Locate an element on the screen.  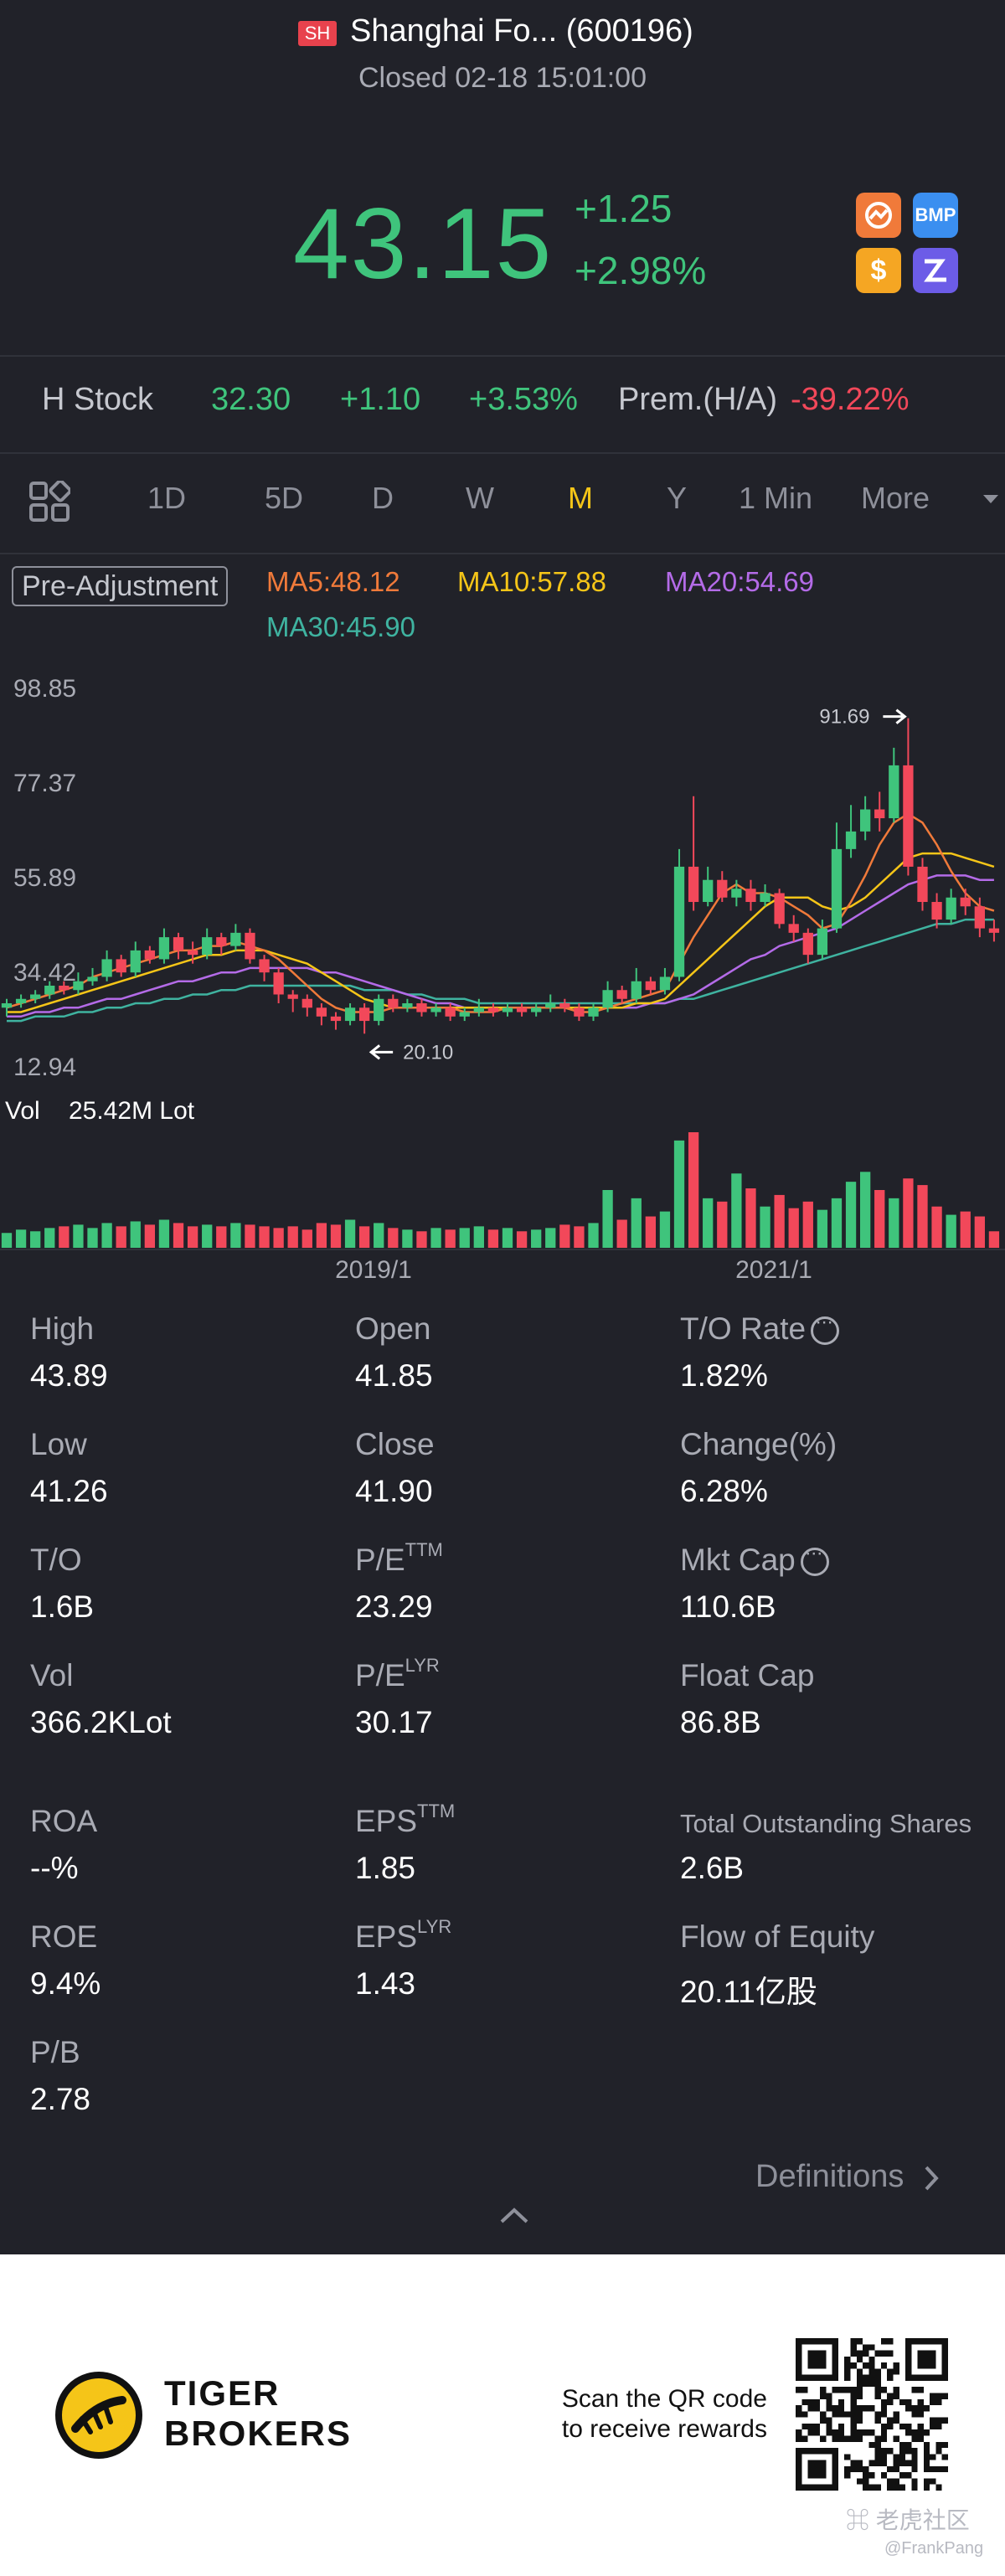
watermark-user: @FrankPang is located at coordinates (934, 2548).